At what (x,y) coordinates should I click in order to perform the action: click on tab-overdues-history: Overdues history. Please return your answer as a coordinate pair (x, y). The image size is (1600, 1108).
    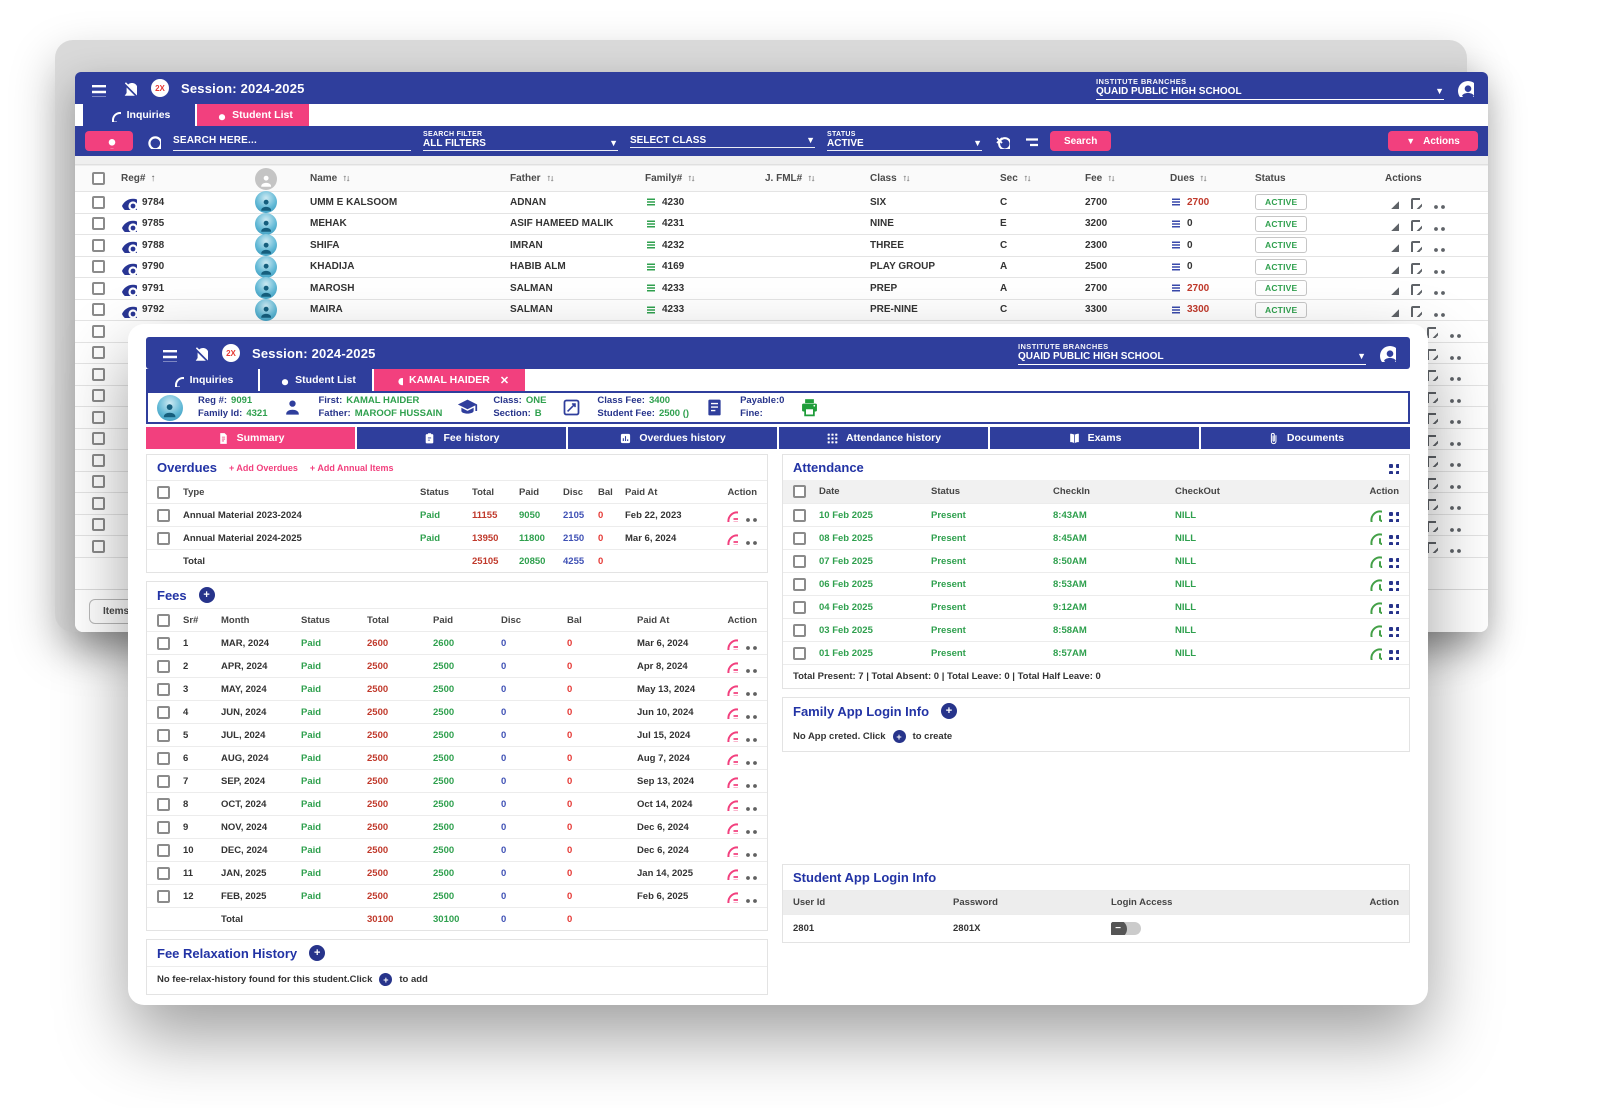
    Looking at the image, I should click on (673, 438).